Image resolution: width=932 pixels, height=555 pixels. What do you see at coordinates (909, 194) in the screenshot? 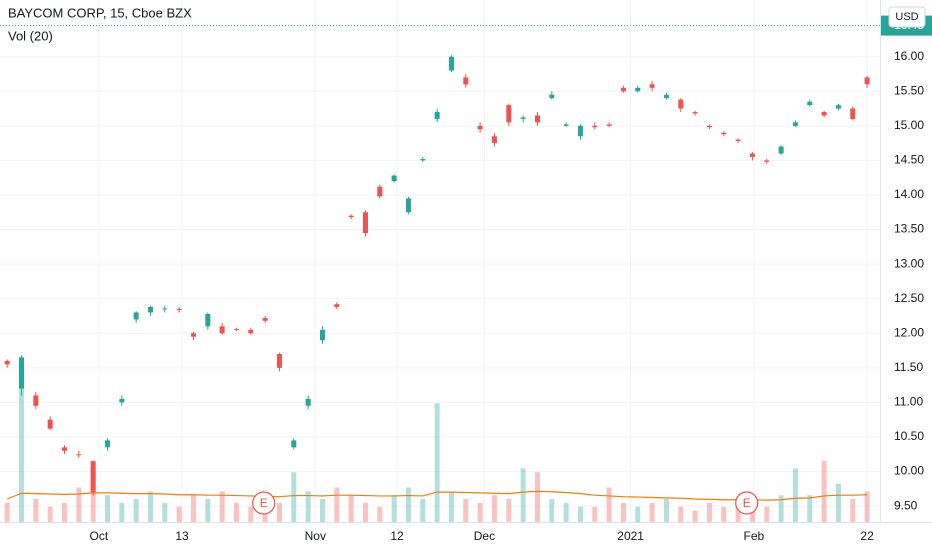
I see `y-tick-label: 14.00` at bounding box center [909, 194].